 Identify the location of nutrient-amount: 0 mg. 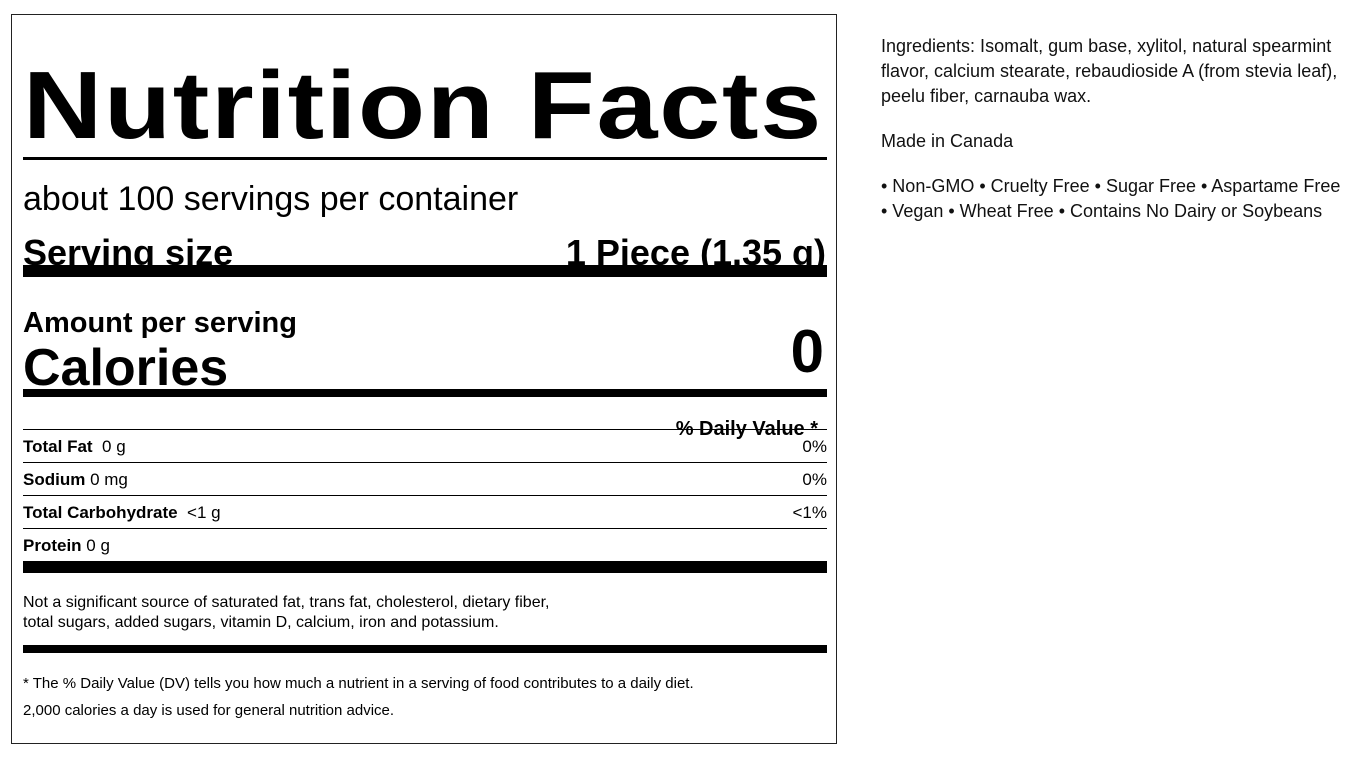
(109, 479).